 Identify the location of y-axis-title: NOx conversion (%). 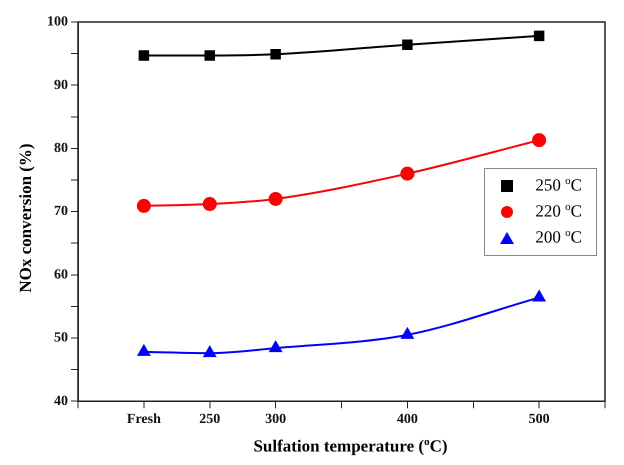
(26, 218).